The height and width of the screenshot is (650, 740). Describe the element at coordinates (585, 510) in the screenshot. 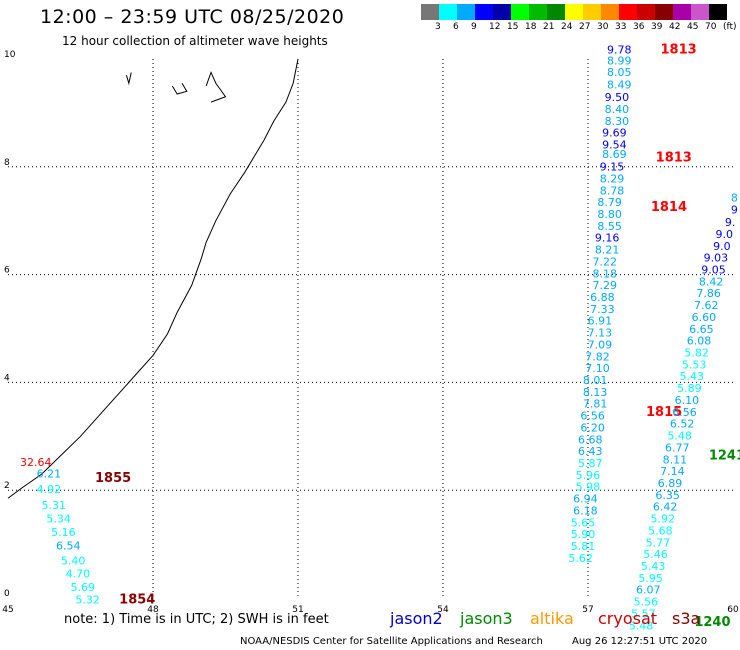

I see `wave-height-value: 6.18` at that location.